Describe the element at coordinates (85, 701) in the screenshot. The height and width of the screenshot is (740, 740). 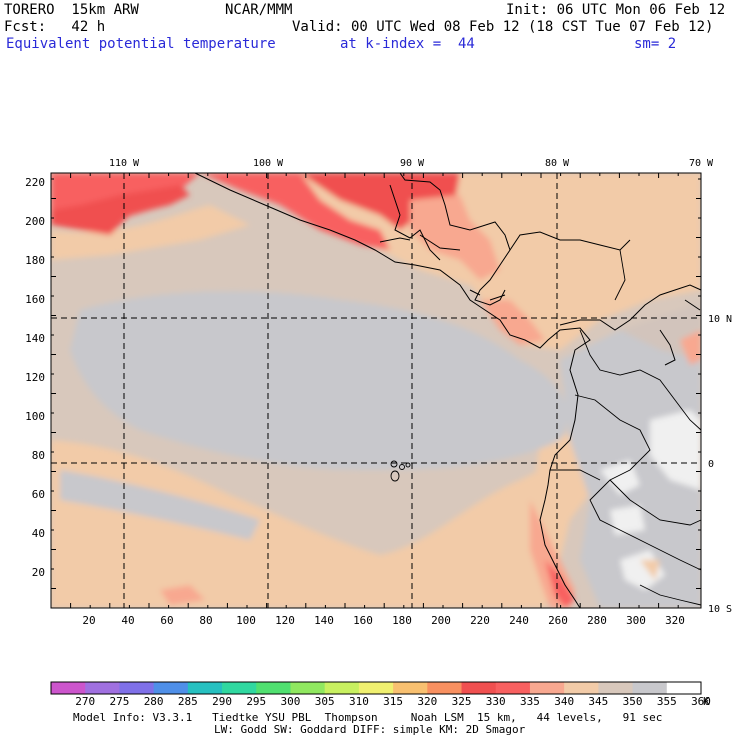
I see `colorbar-label: 270` at that location.